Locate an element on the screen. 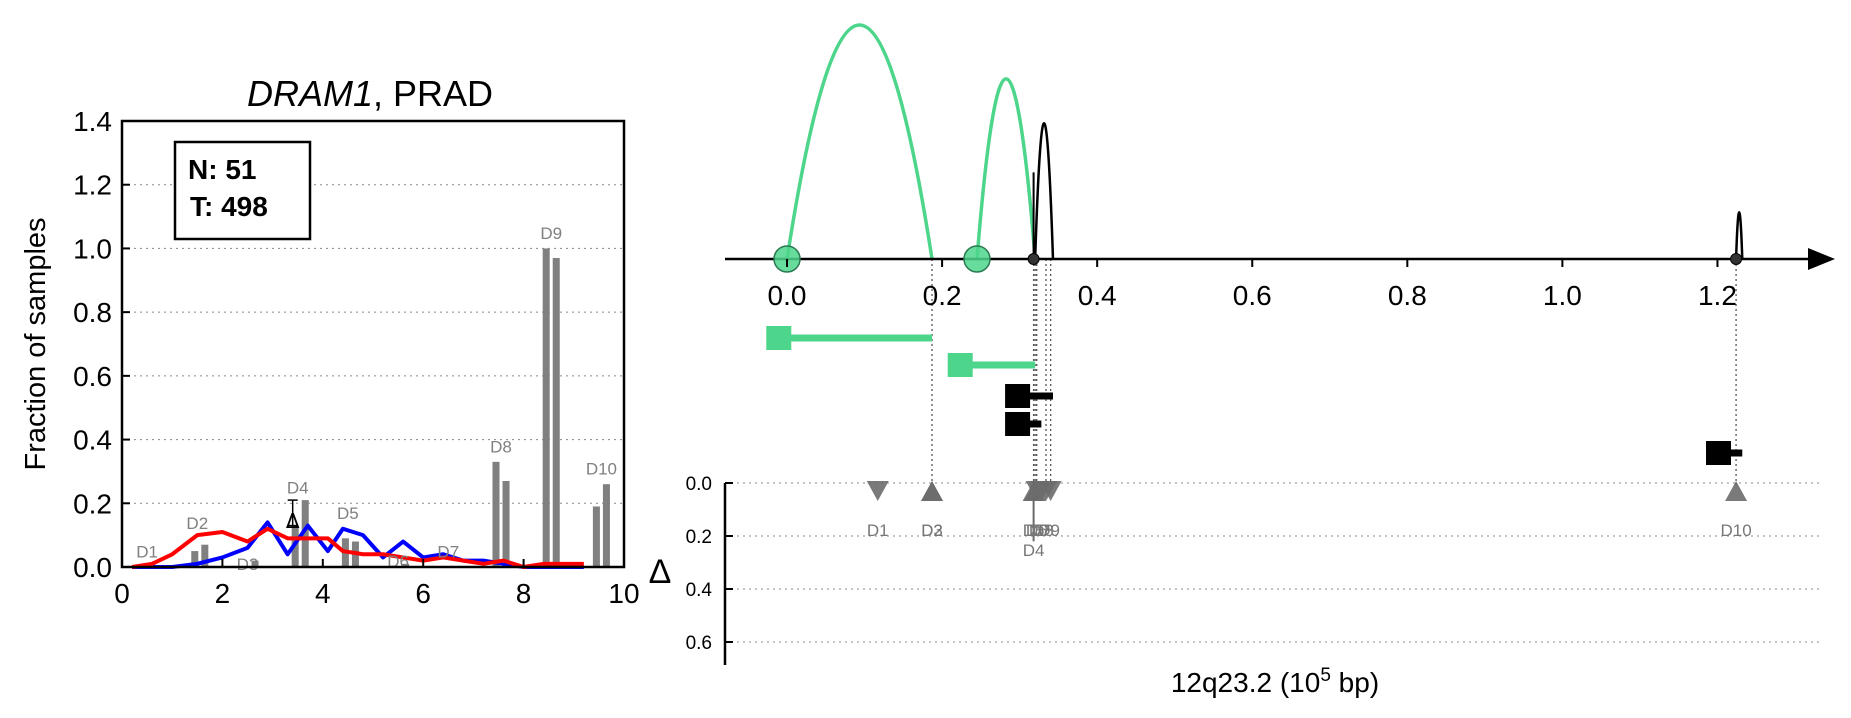 The image size is (1851, 718). delta-y-tick-label: 0.0 is located at coordinates (699, 484).